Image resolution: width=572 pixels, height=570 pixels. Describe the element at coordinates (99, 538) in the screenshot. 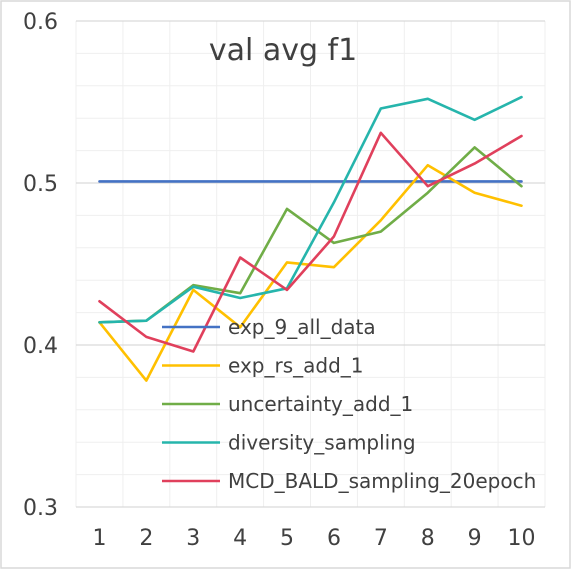

I see `x-tick-label: 1` at that location.